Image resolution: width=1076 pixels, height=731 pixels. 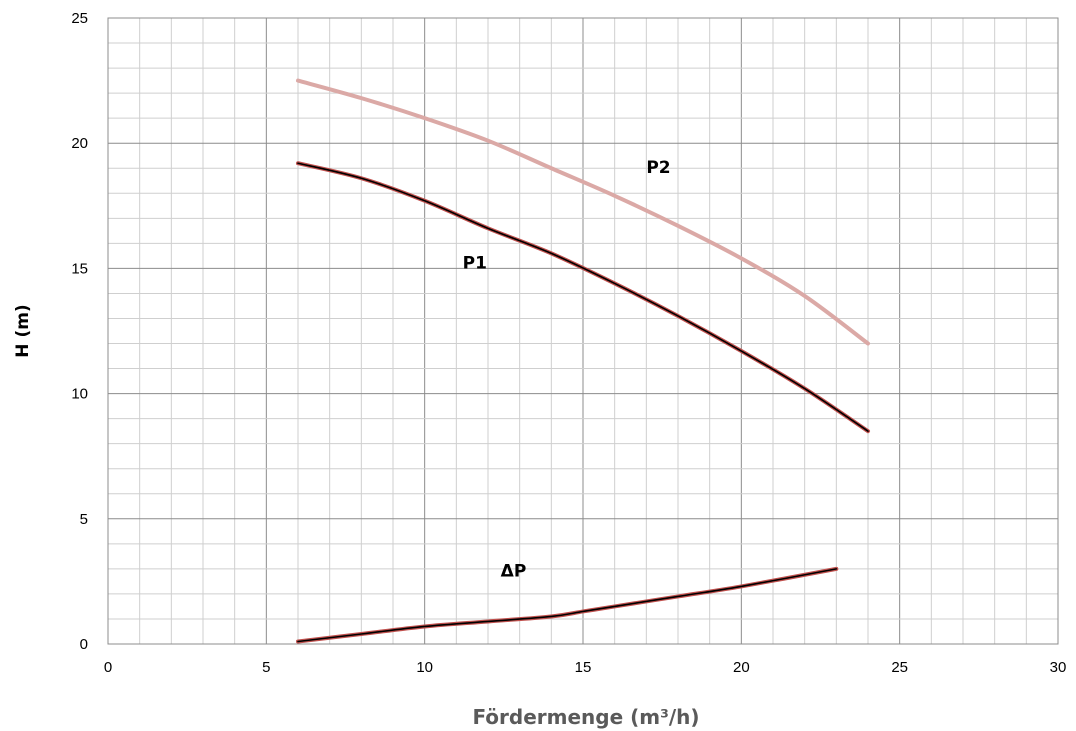 I want to click on series-line-dp, so click(x=567, y=605).